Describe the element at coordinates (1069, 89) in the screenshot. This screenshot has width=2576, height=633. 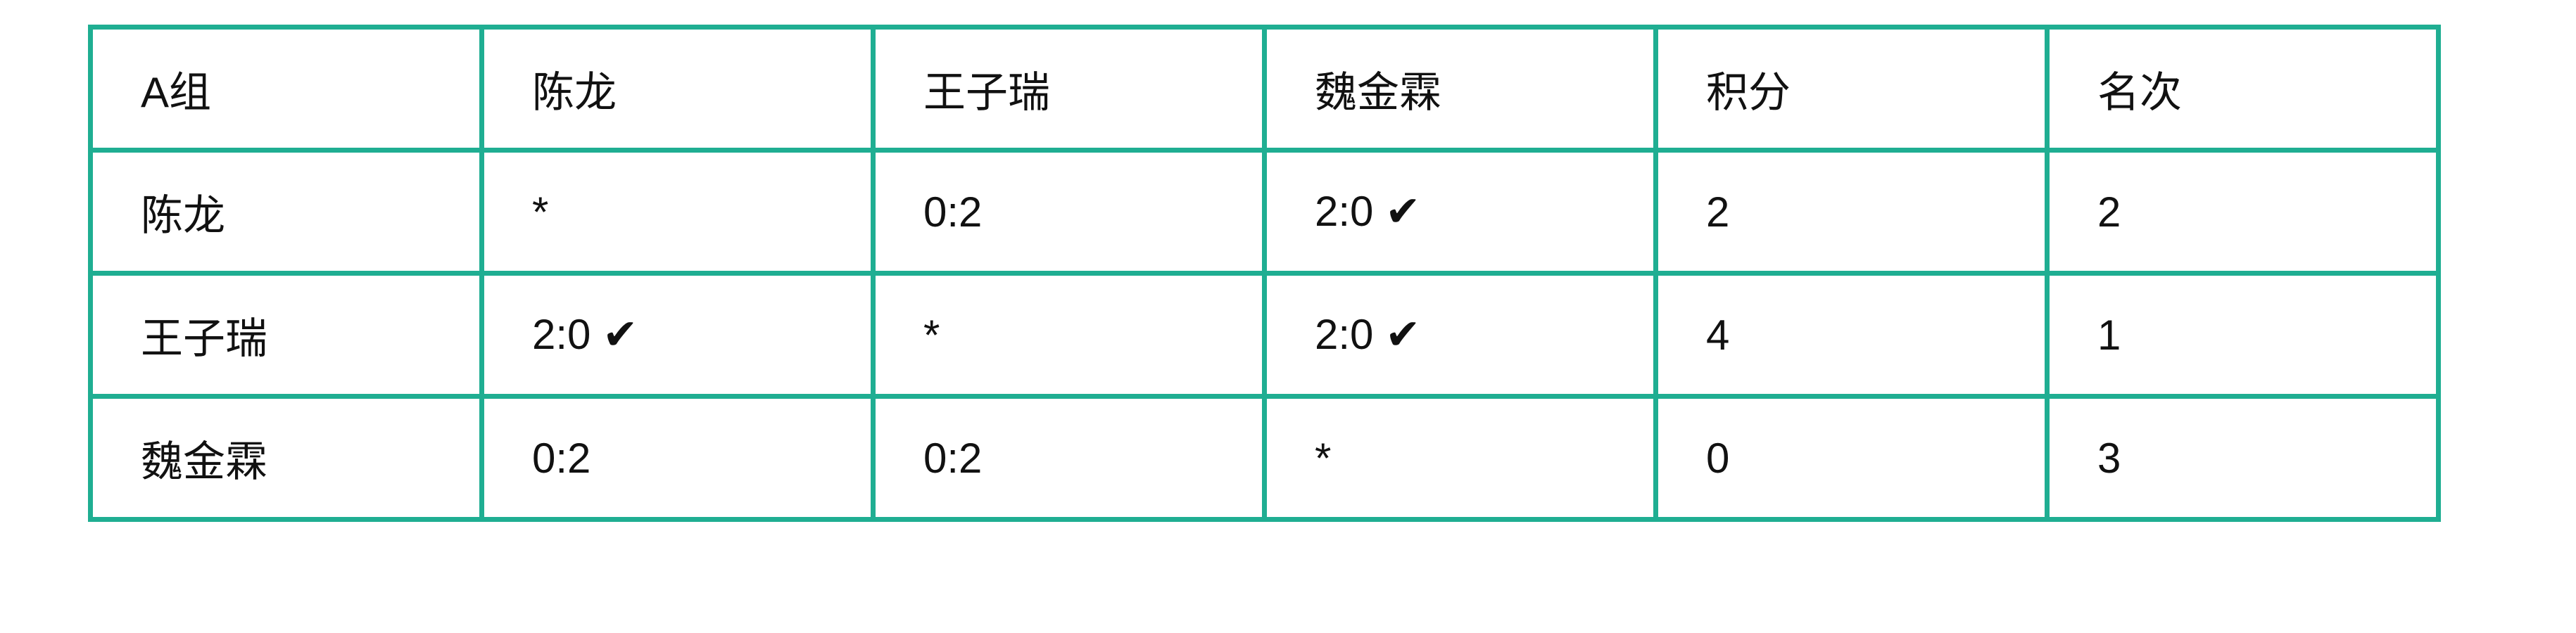
I see `header-cell: 王子瑞` at that location.